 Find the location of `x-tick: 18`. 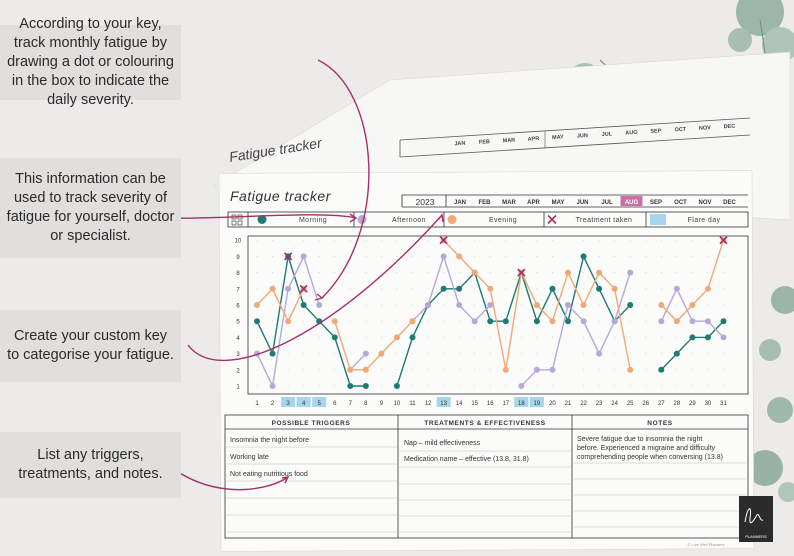

x-tick: 18 is located at coordinates (521, 404).